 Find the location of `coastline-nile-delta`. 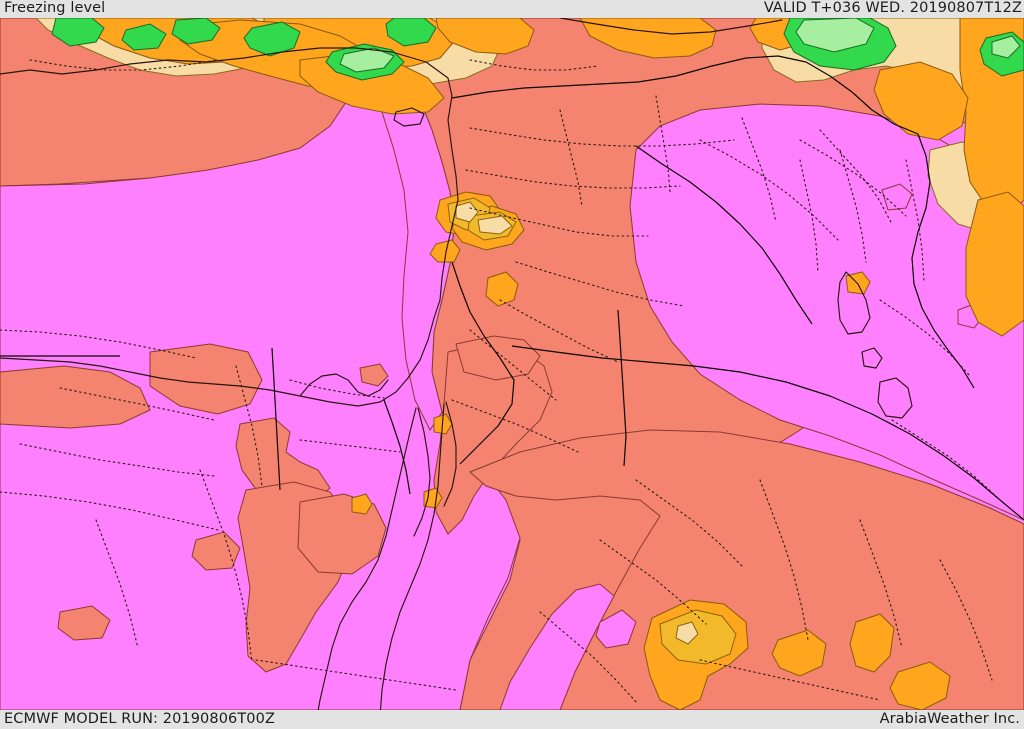

coastline-nile-delta is located at coordinates (344, 385).